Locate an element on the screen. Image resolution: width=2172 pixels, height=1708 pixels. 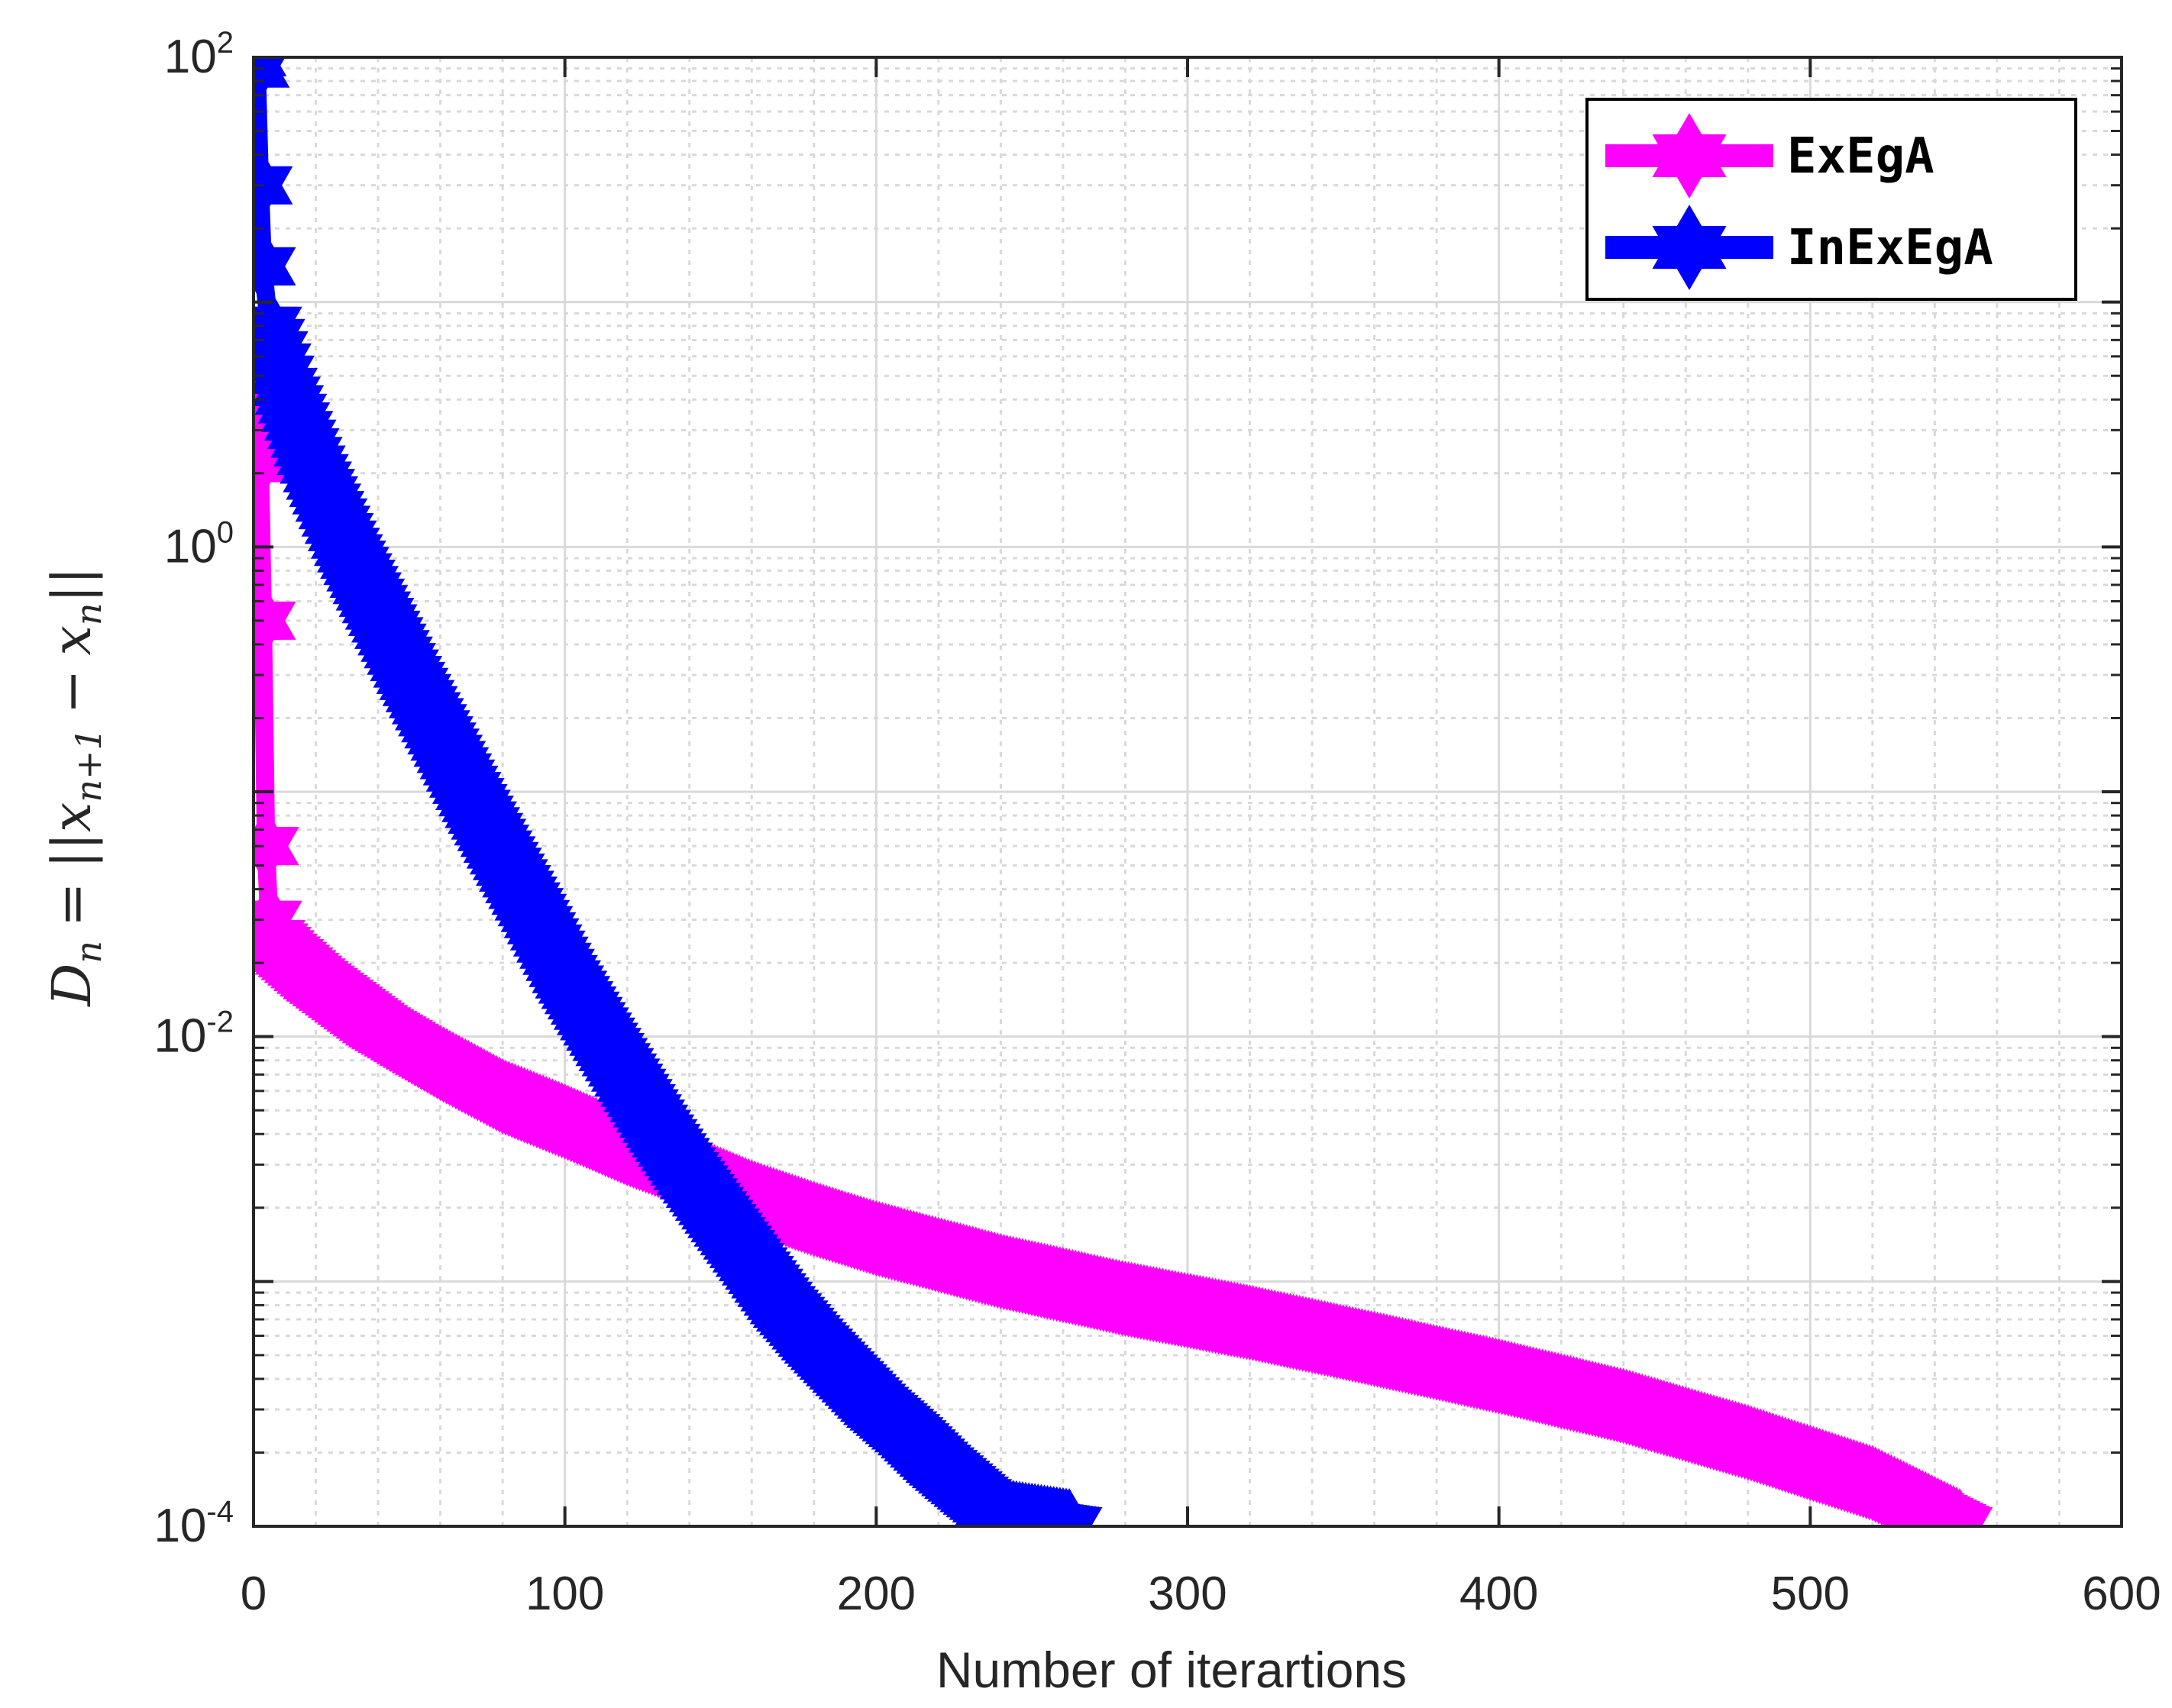
y-axis-title-x2: x is located at coordinates (71, 640).